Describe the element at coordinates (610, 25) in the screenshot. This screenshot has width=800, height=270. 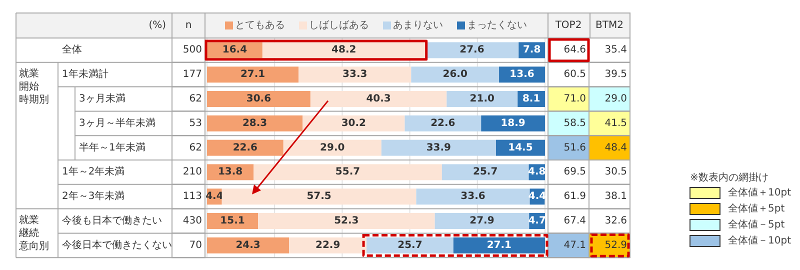
I see `x-tick-label: BTM2` at that location.